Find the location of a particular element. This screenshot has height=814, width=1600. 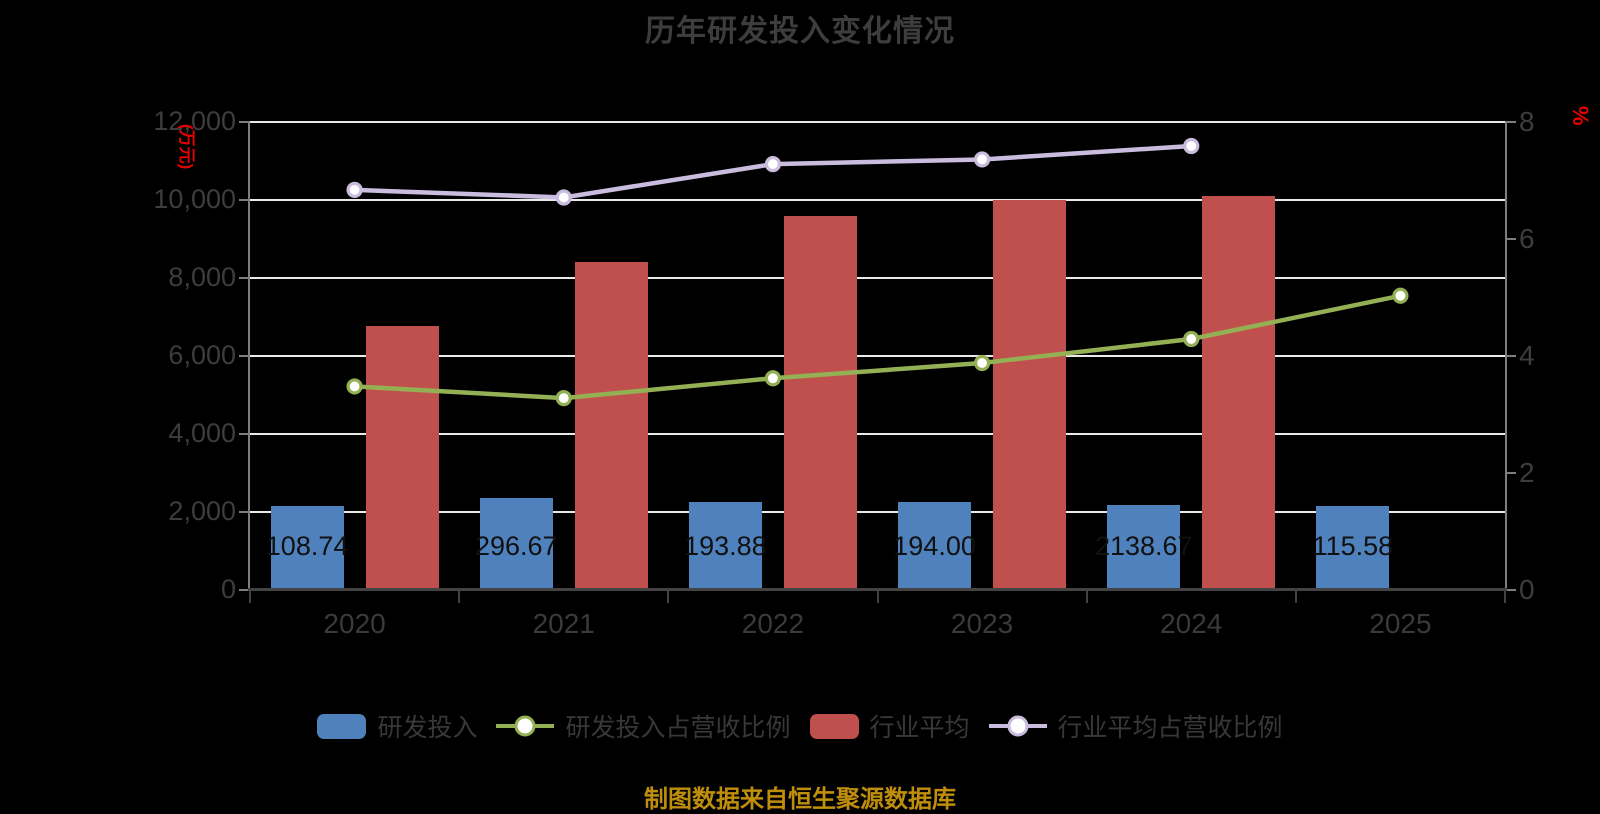

bar-value-label: 108.74 is located at coordinates (307, 546).